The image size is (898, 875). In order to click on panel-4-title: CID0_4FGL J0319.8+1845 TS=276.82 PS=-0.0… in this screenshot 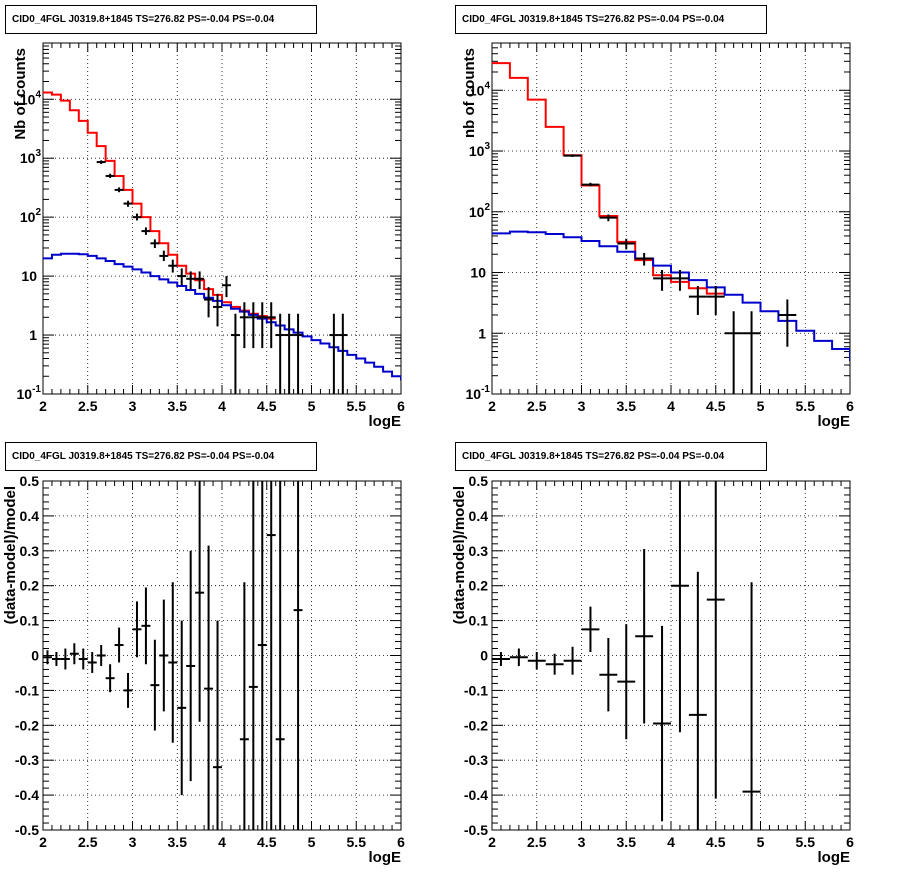, I will do `click(611, 456)`.